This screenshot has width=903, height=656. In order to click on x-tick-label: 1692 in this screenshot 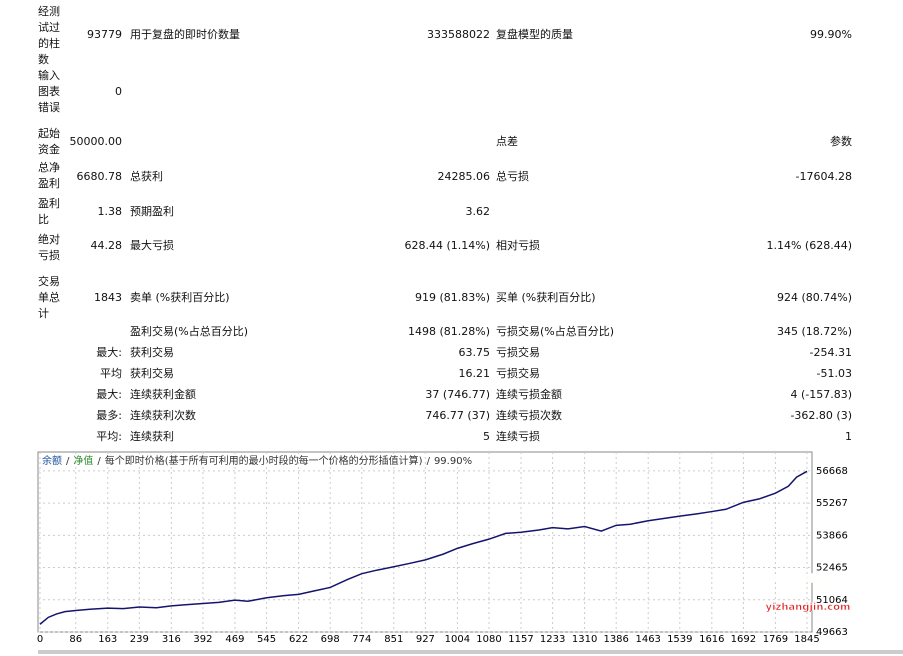, I will do `click(743, 639)`.